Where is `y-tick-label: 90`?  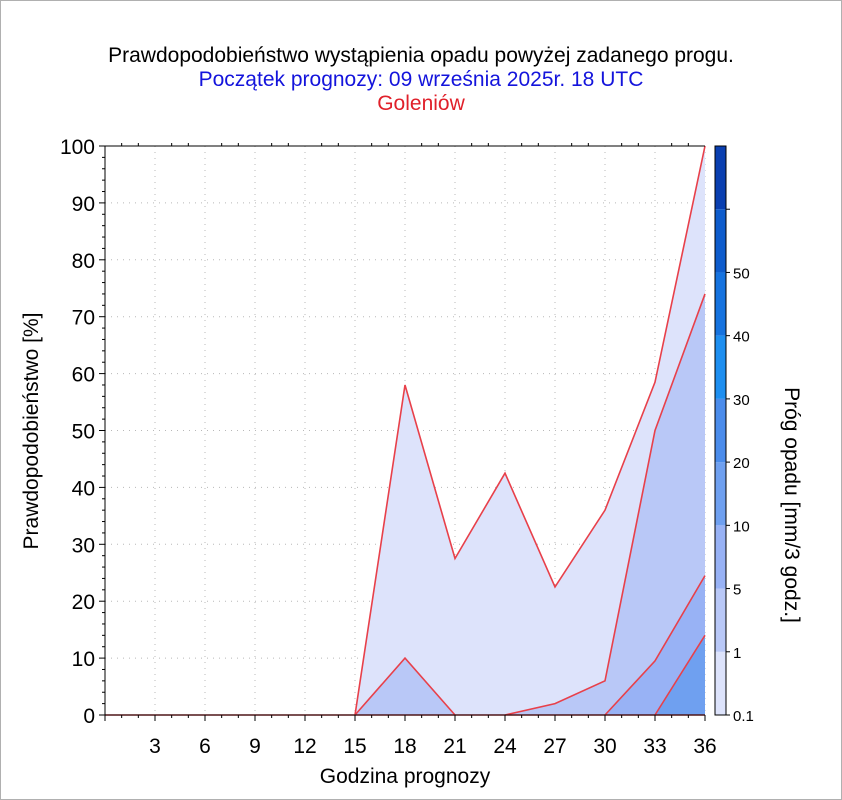 y-tick-label: 90 is located at coordinates (83, 204).